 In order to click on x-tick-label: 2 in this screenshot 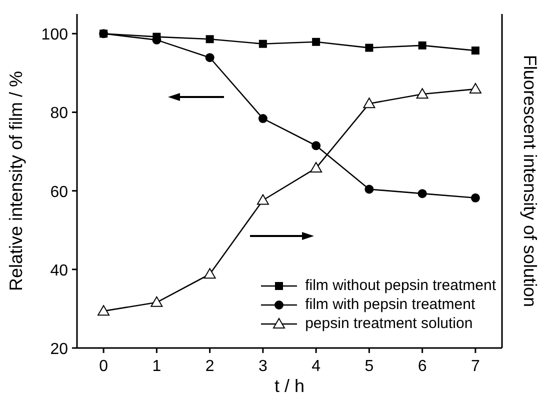, I will do `click(209, 366)`.